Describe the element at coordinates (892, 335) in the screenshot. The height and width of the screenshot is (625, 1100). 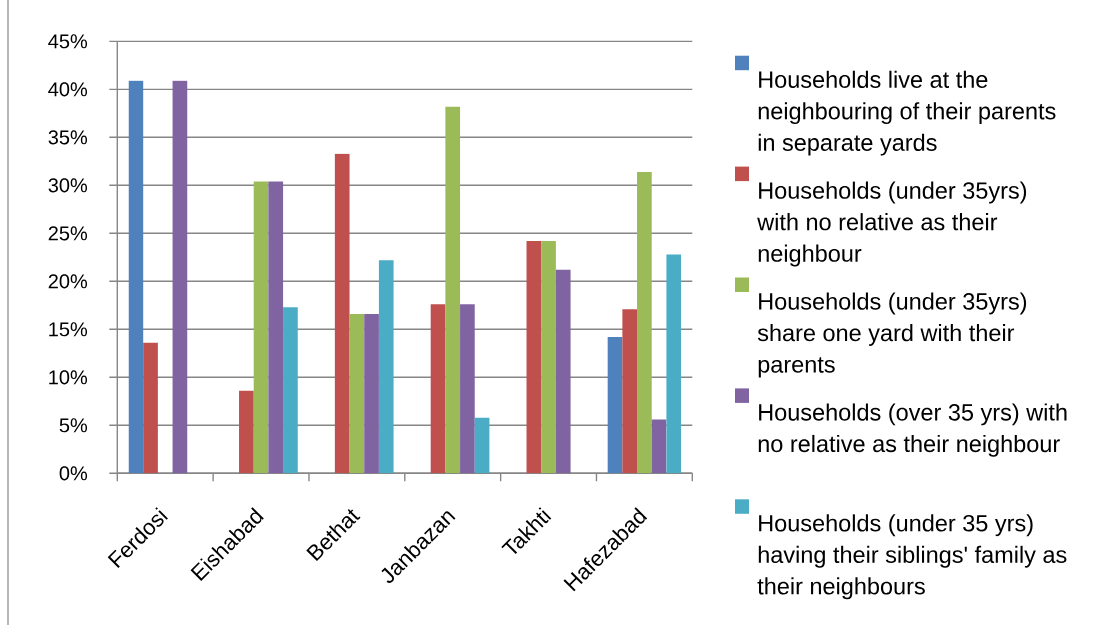
I see `legend-label: Households (under 35yrs) share one yard with their parents` at that location.